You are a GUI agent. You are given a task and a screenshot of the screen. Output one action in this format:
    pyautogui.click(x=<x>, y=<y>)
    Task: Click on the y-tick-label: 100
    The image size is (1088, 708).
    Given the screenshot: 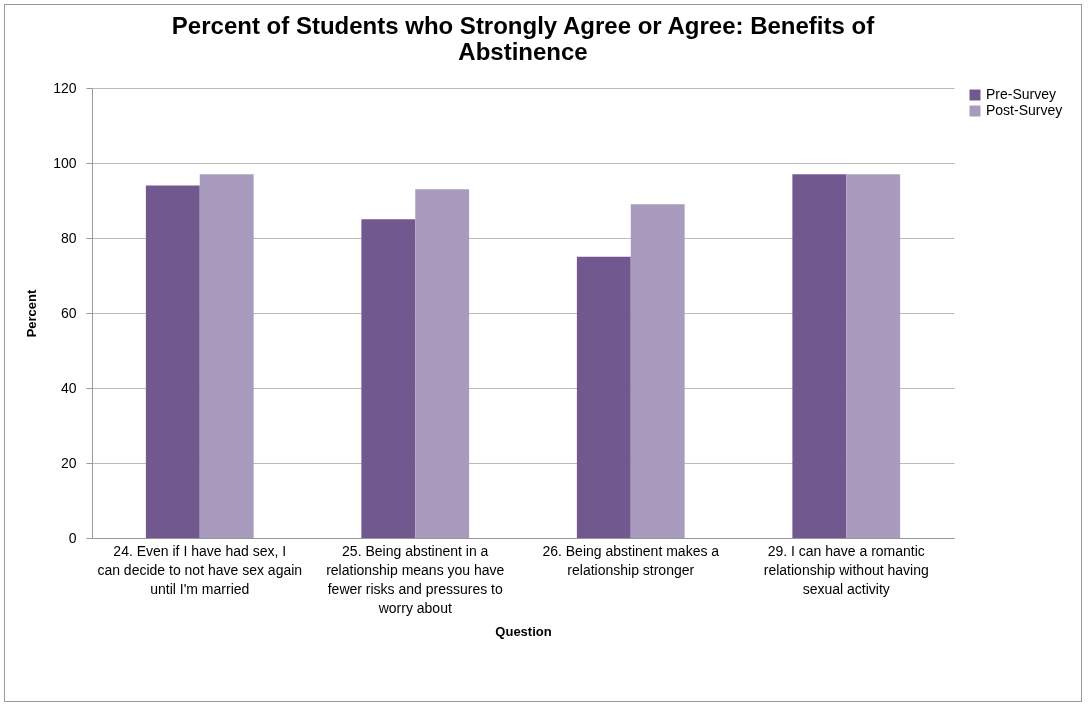 What is the action you would take?
    pyautogui.click(x=65, y=162)
    